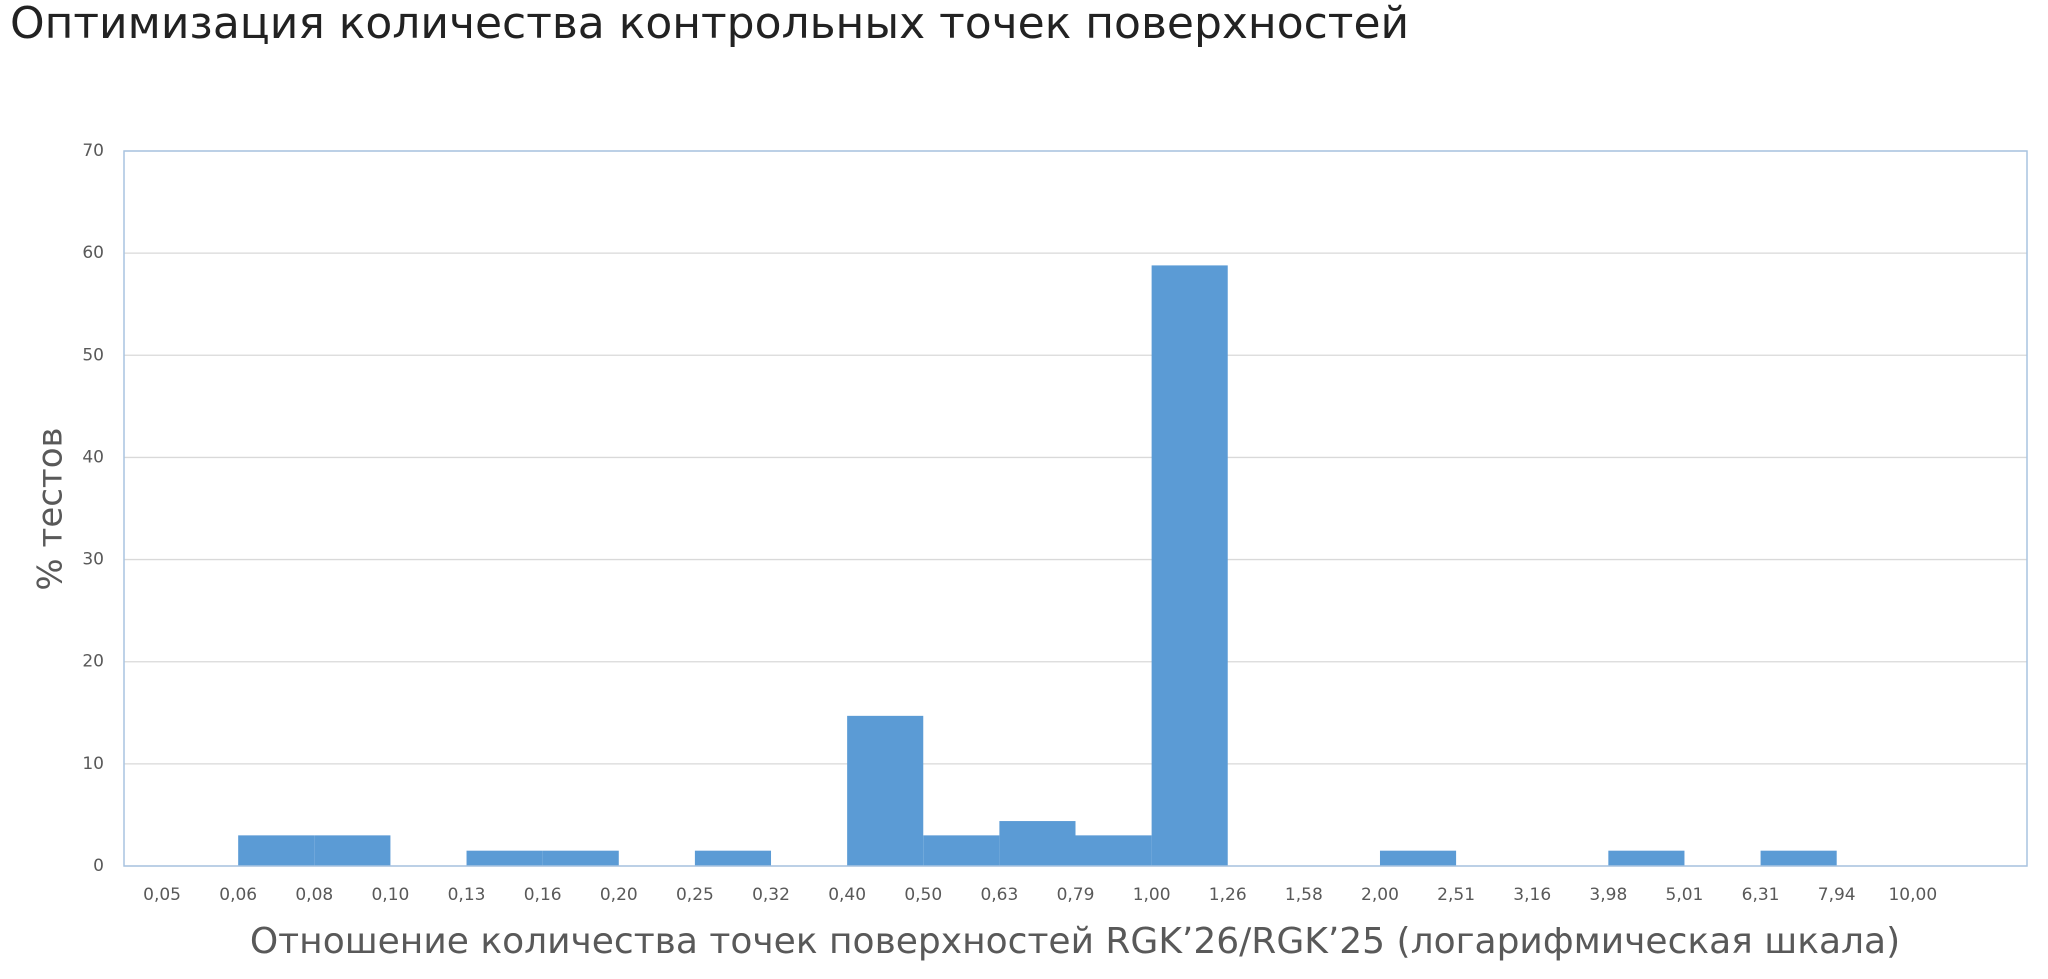 The width and height of the screenshot is (2048, 979). I want to click on x-tick-label: 3,16, so click(1532, 895).